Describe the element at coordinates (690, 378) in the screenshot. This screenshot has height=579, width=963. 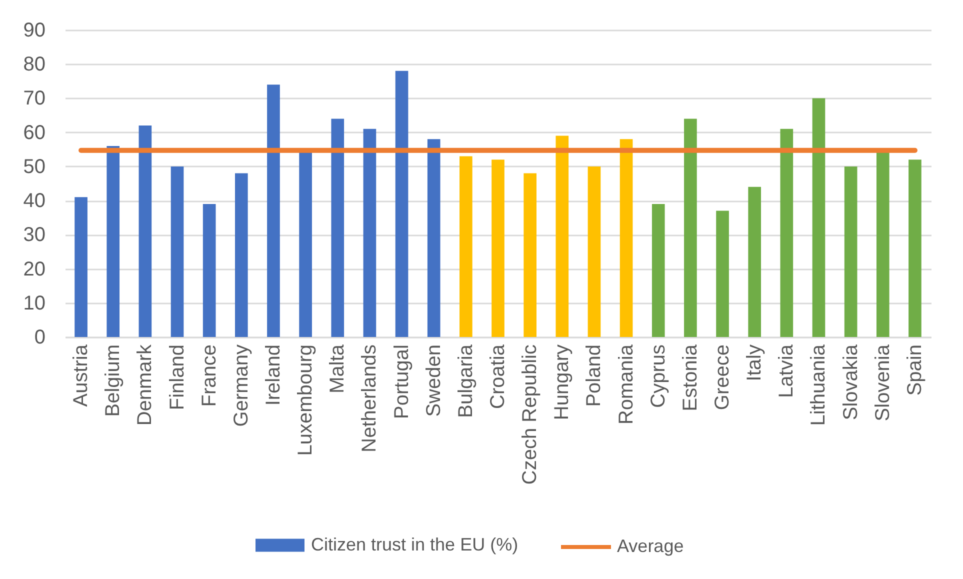
I see `x-tick-label: Estonia` at that location.